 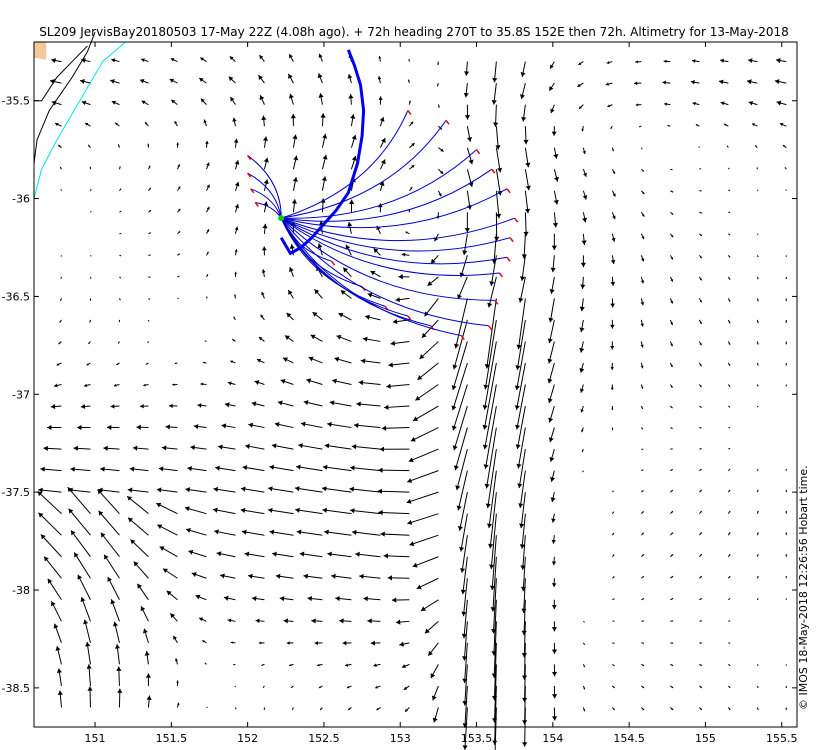 What do you see at coordinates (21, 199) in the screenshot?
I see `y-tick-label: -36` at bounding box center [21, 199].